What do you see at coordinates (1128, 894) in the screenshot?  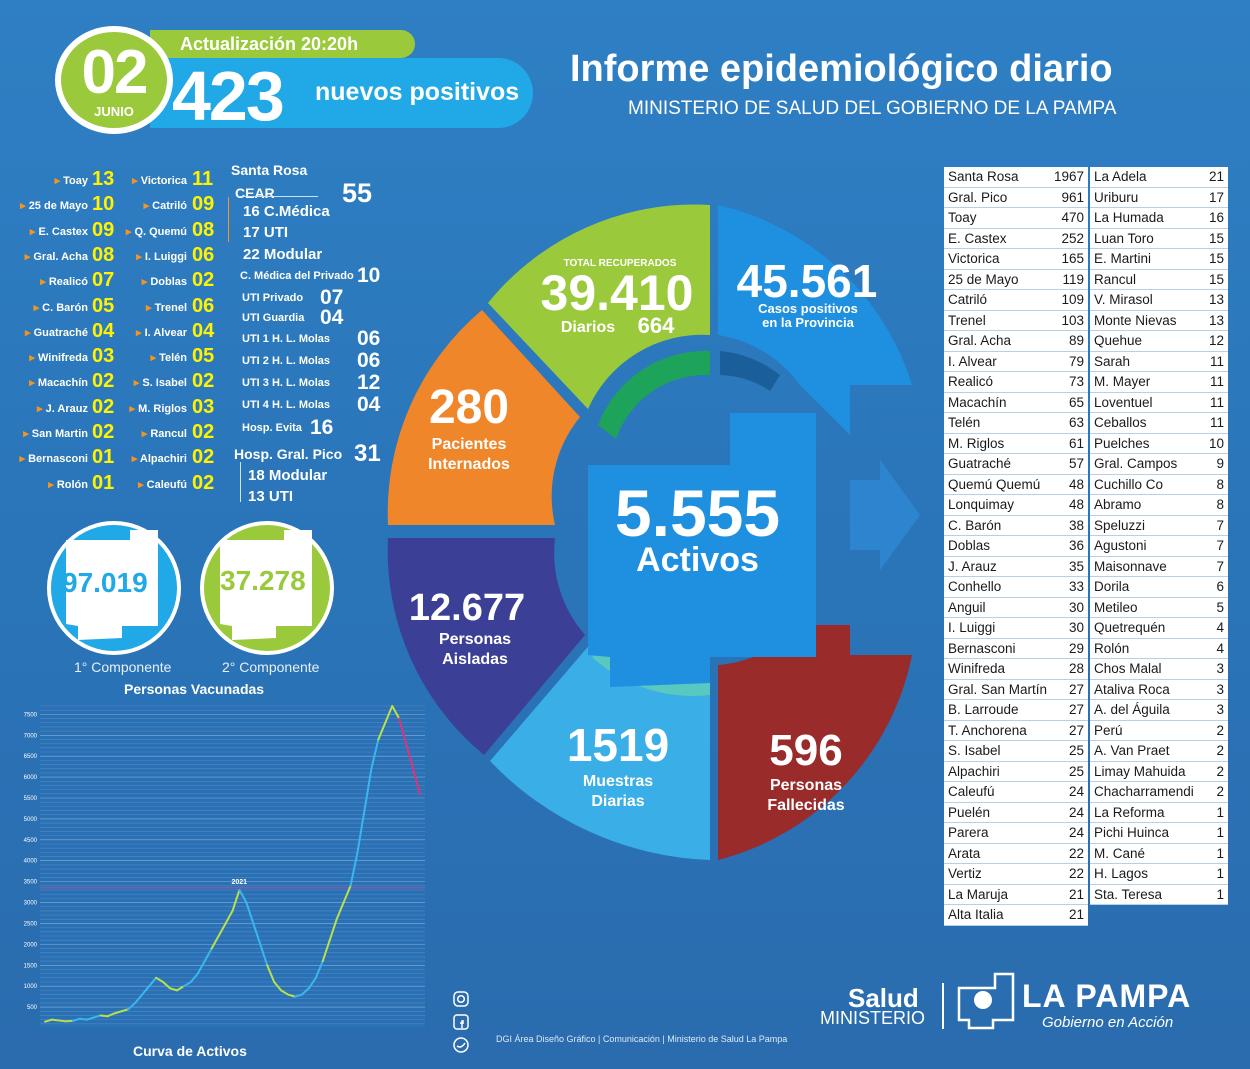 I see `table-cell-name: Sta. Teresa` at bounding box center [1128, 894].